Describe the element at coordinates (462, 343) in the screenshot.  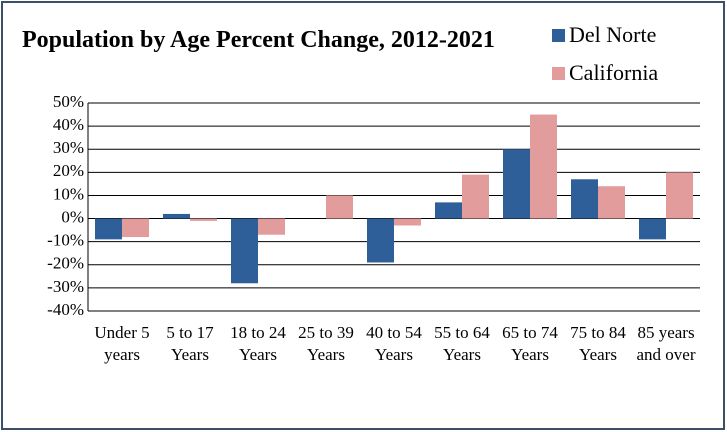
I see `x-tick-label: 55 to 64 Years` at that location.